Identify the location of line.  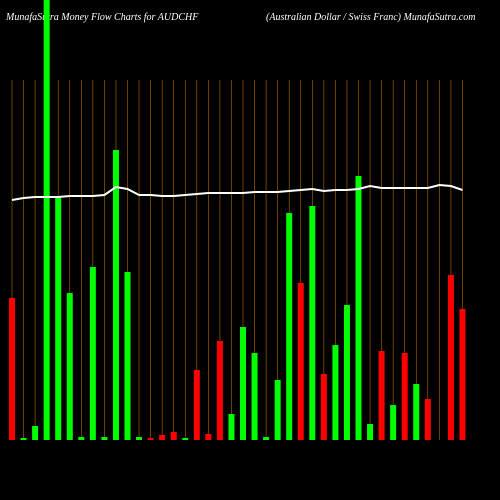
(237, 192).